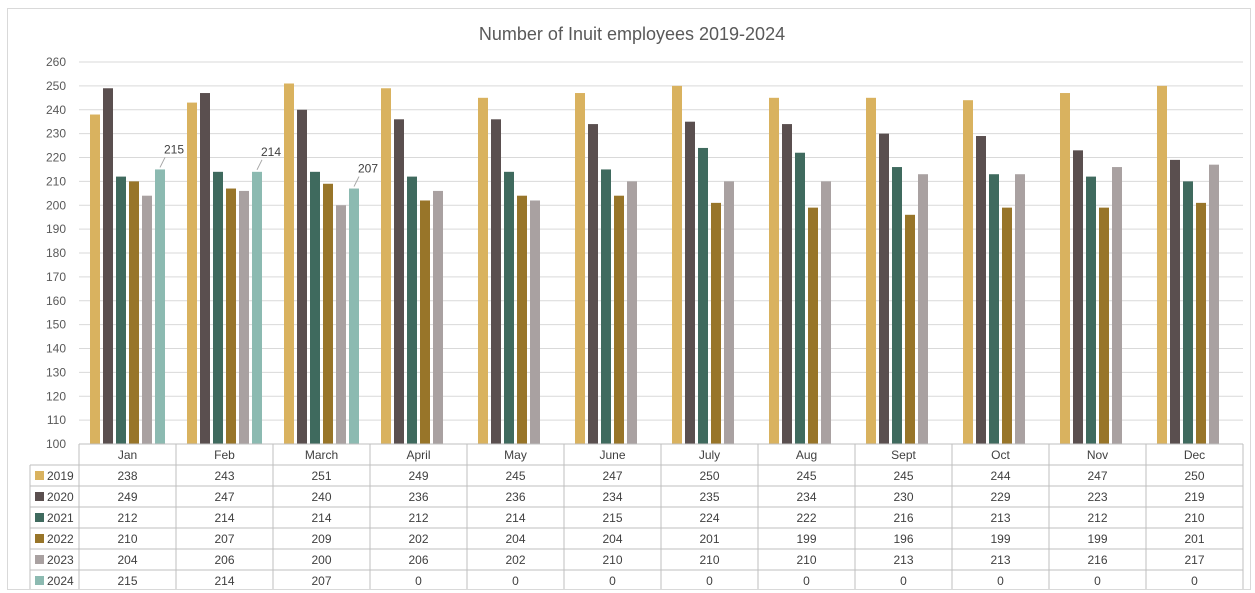 The width and height of the screenshot is (1255, 593). What do you see at coordinates (399, 282) in the screenshot?
I see `bar-2020-April` at bounding box center [399, 282].